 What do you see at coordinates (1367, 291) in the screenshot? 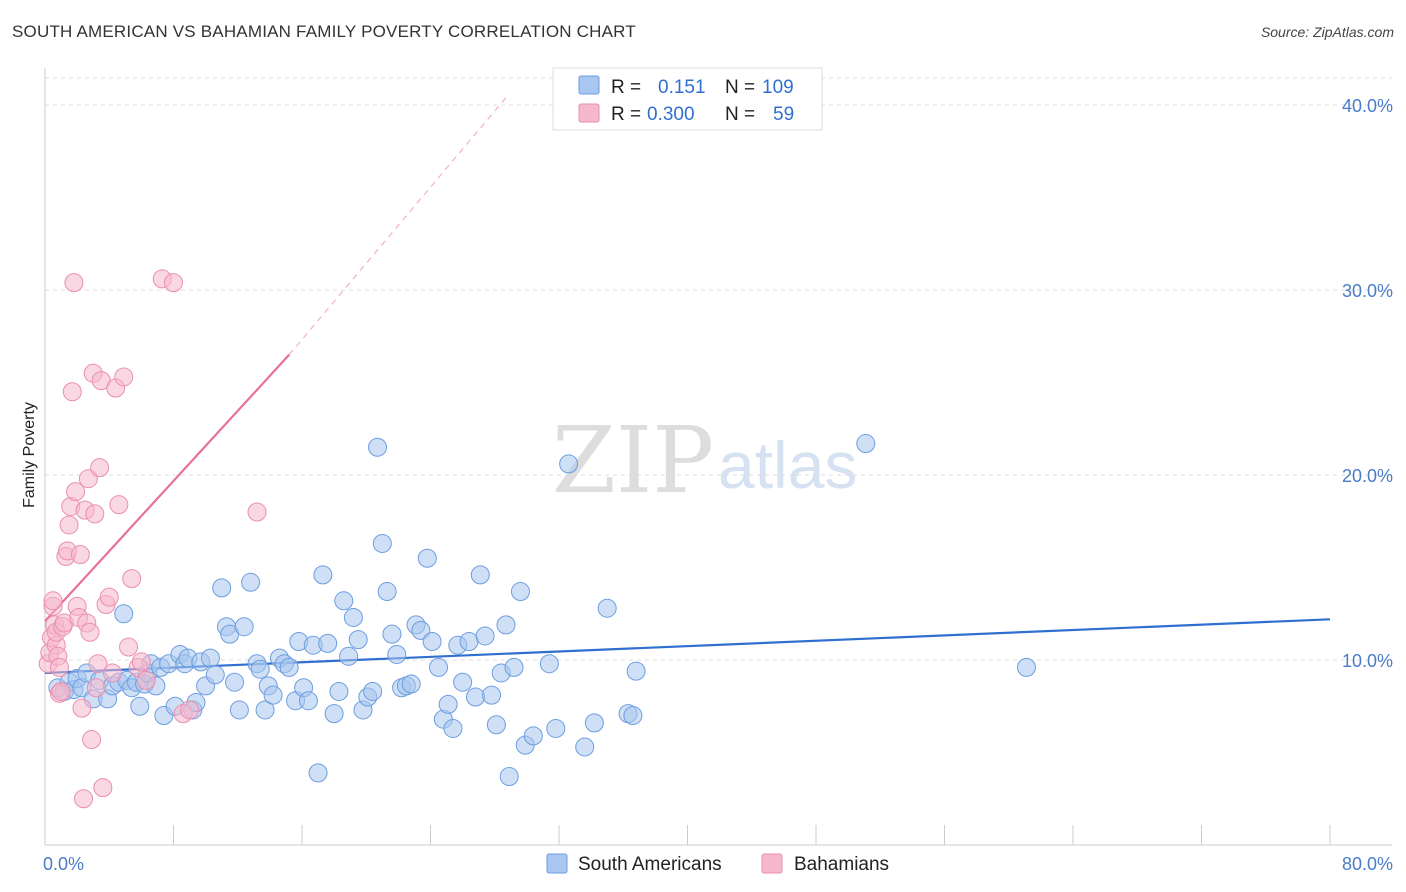
I see `y-tick-label-30: 30.0%` at bounding box center [1367, 291].